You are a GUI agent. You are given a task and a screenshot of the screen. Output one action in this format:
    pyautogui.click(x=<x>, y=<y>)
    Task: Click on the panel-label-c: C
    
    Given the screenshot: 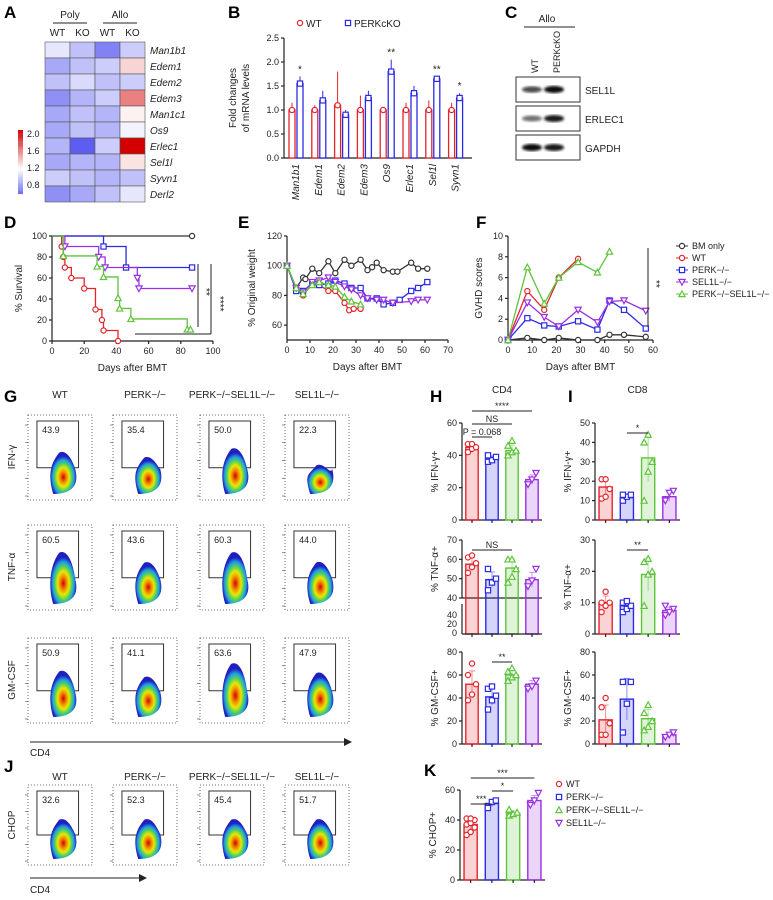 What is the action you would take?
    pyautogui.click(x=511, y=12)
    